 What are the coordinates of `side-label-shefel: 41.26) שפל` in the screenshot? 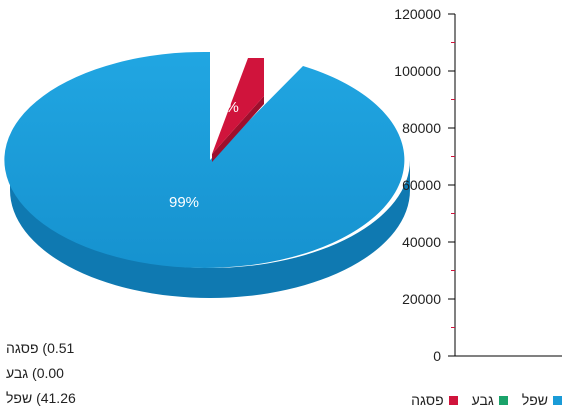 It's located at (41, 398).